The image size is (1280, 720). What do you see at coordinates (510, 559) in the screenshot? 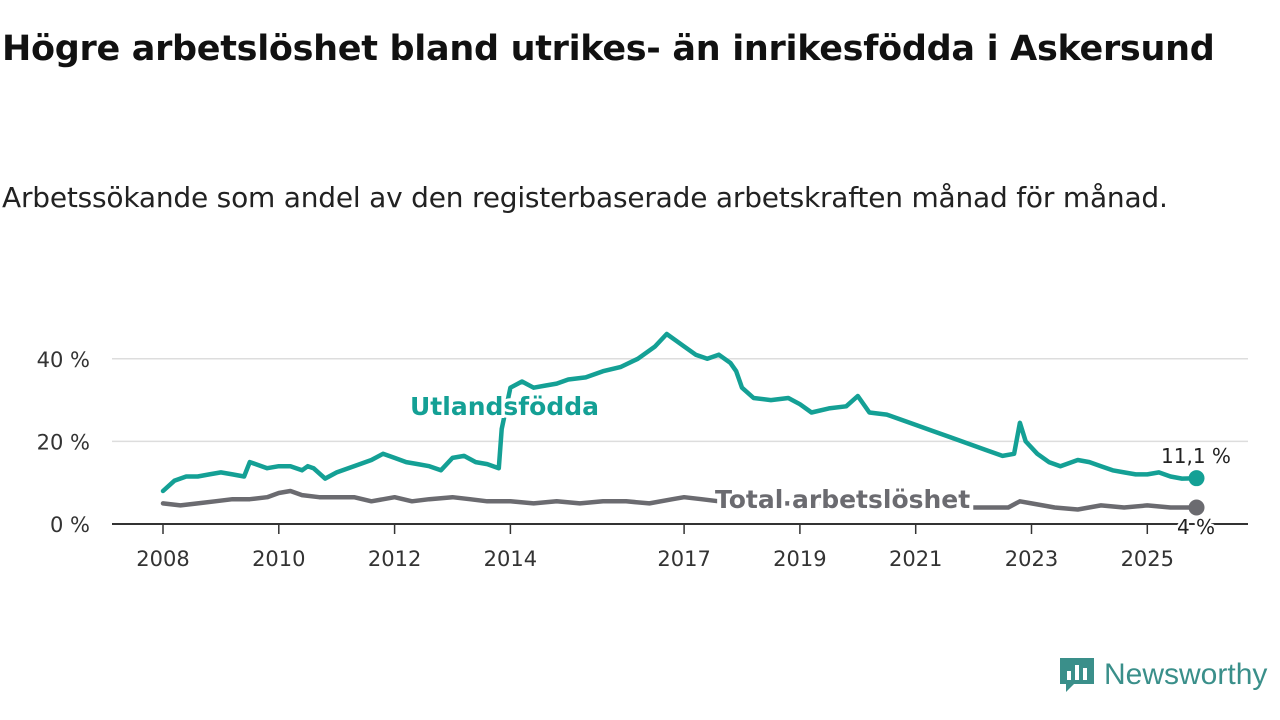
I see `x-tick-label: 2014` at bounding box center [510, 559].